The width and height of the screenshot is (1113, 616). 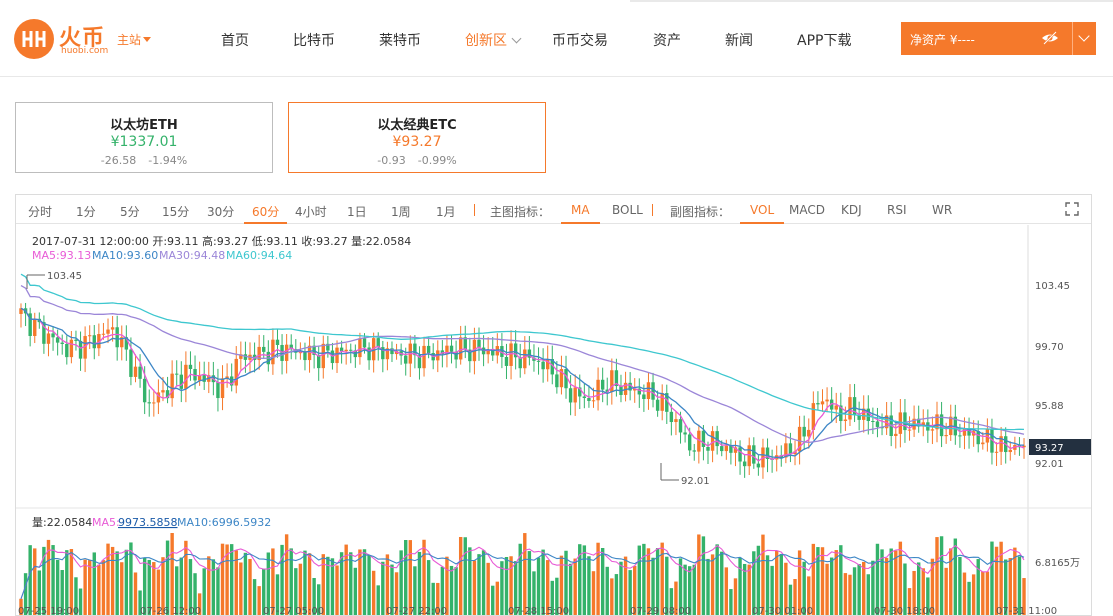 What do you see at coordinates (400, 41) in the screenshot?
I see `nav-litecoin: 莱特币` at bounding box center [400, 41].